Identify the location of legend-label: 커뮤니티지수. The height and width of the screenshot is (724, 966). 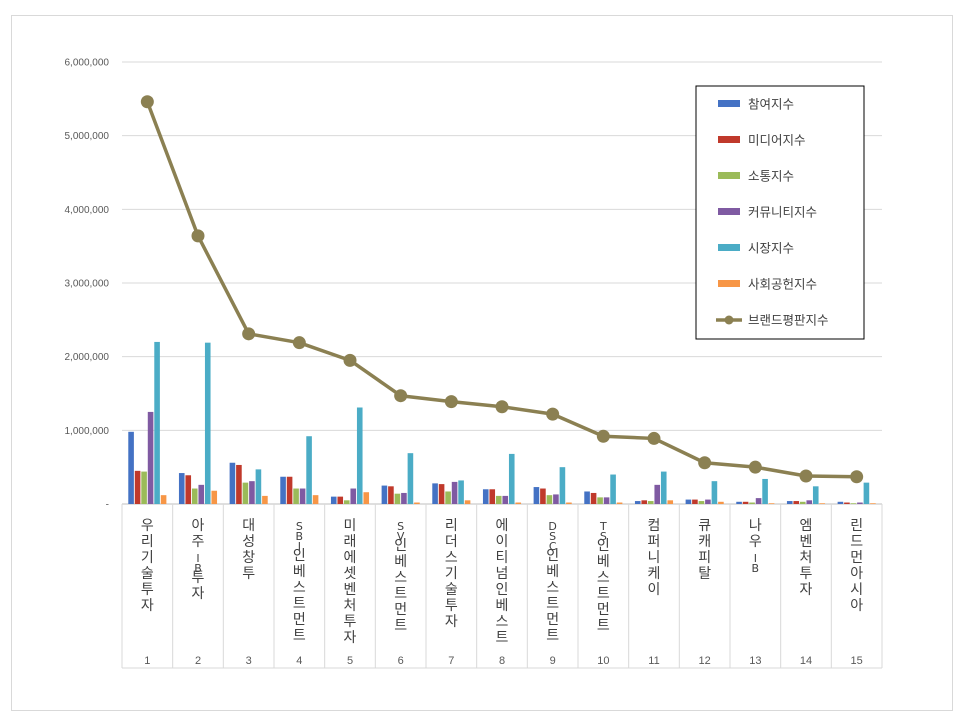
(782, 212).